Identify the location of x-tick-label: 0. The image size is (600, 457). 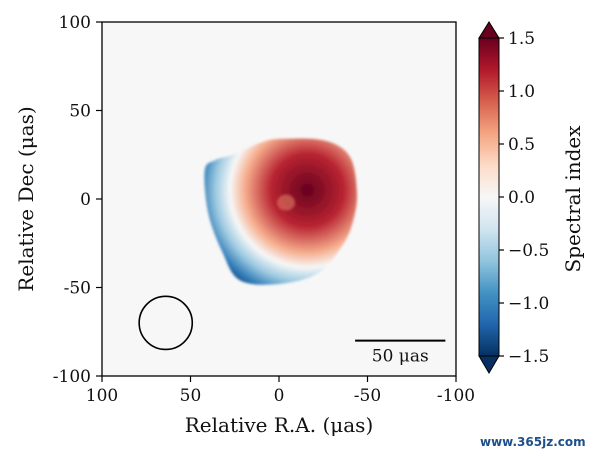
(279, 396).